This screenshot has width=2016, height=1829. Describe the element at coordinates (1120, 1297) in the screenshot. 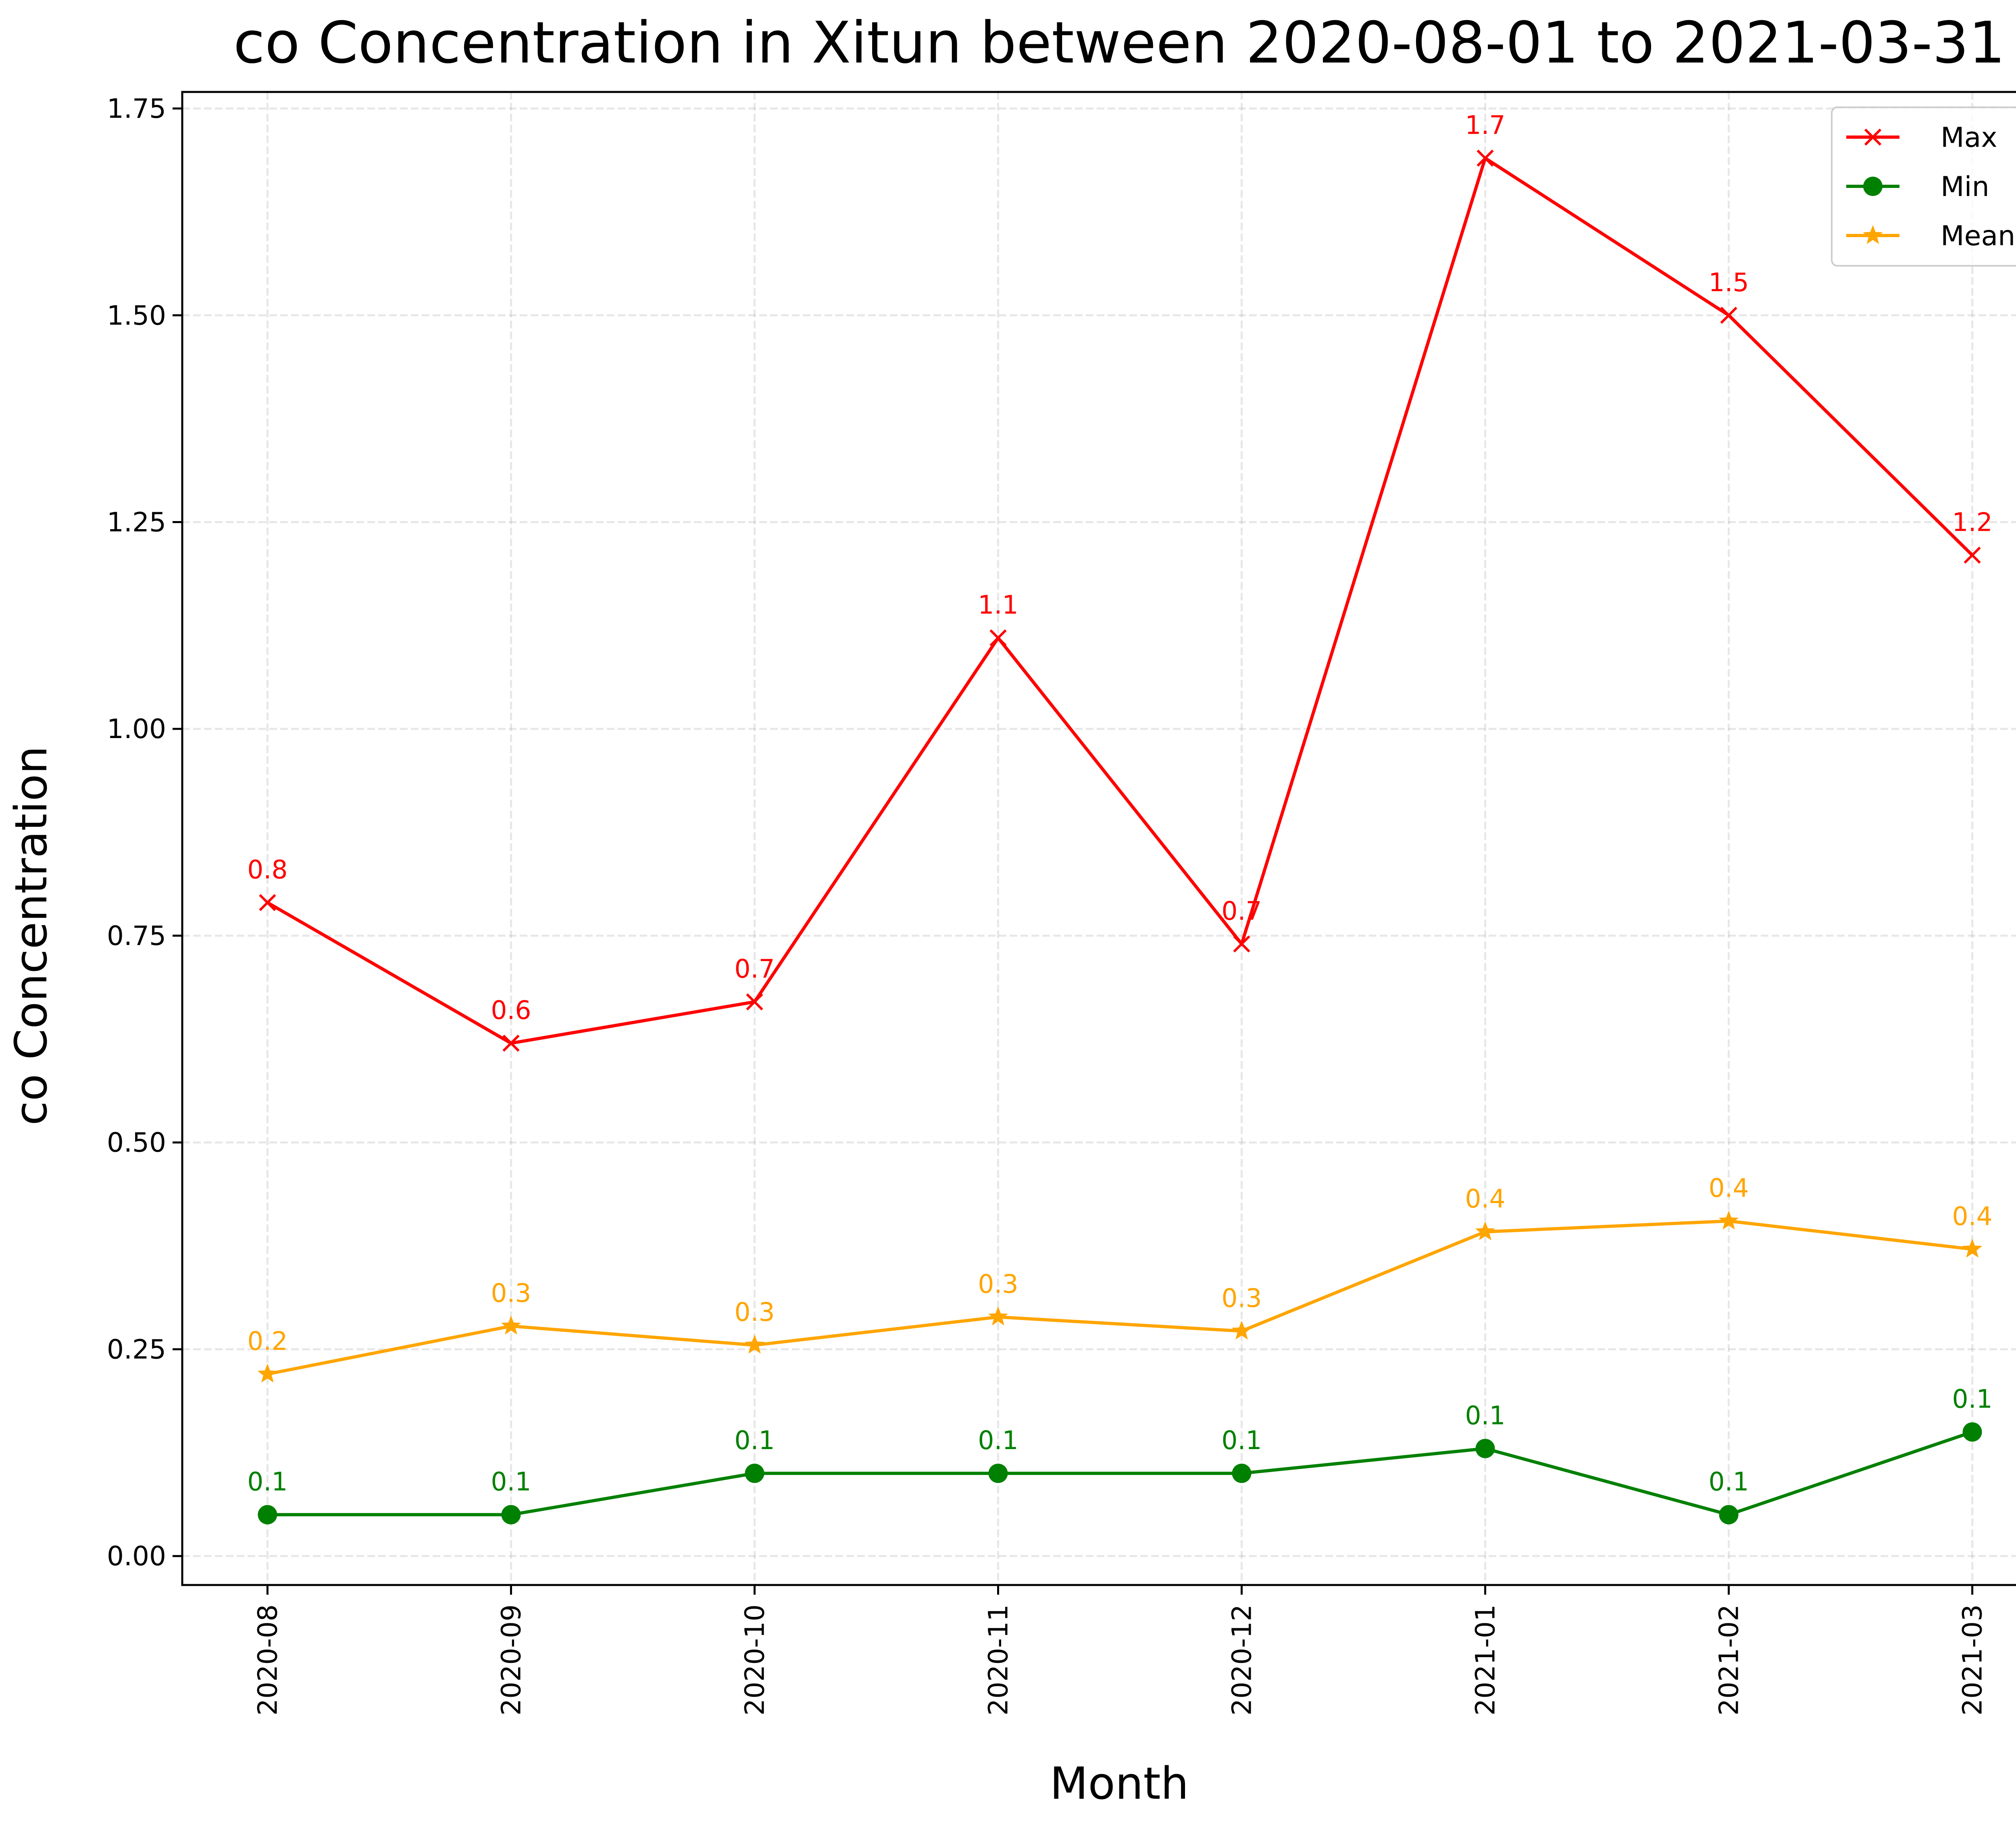

I see `mean-line` at that location.